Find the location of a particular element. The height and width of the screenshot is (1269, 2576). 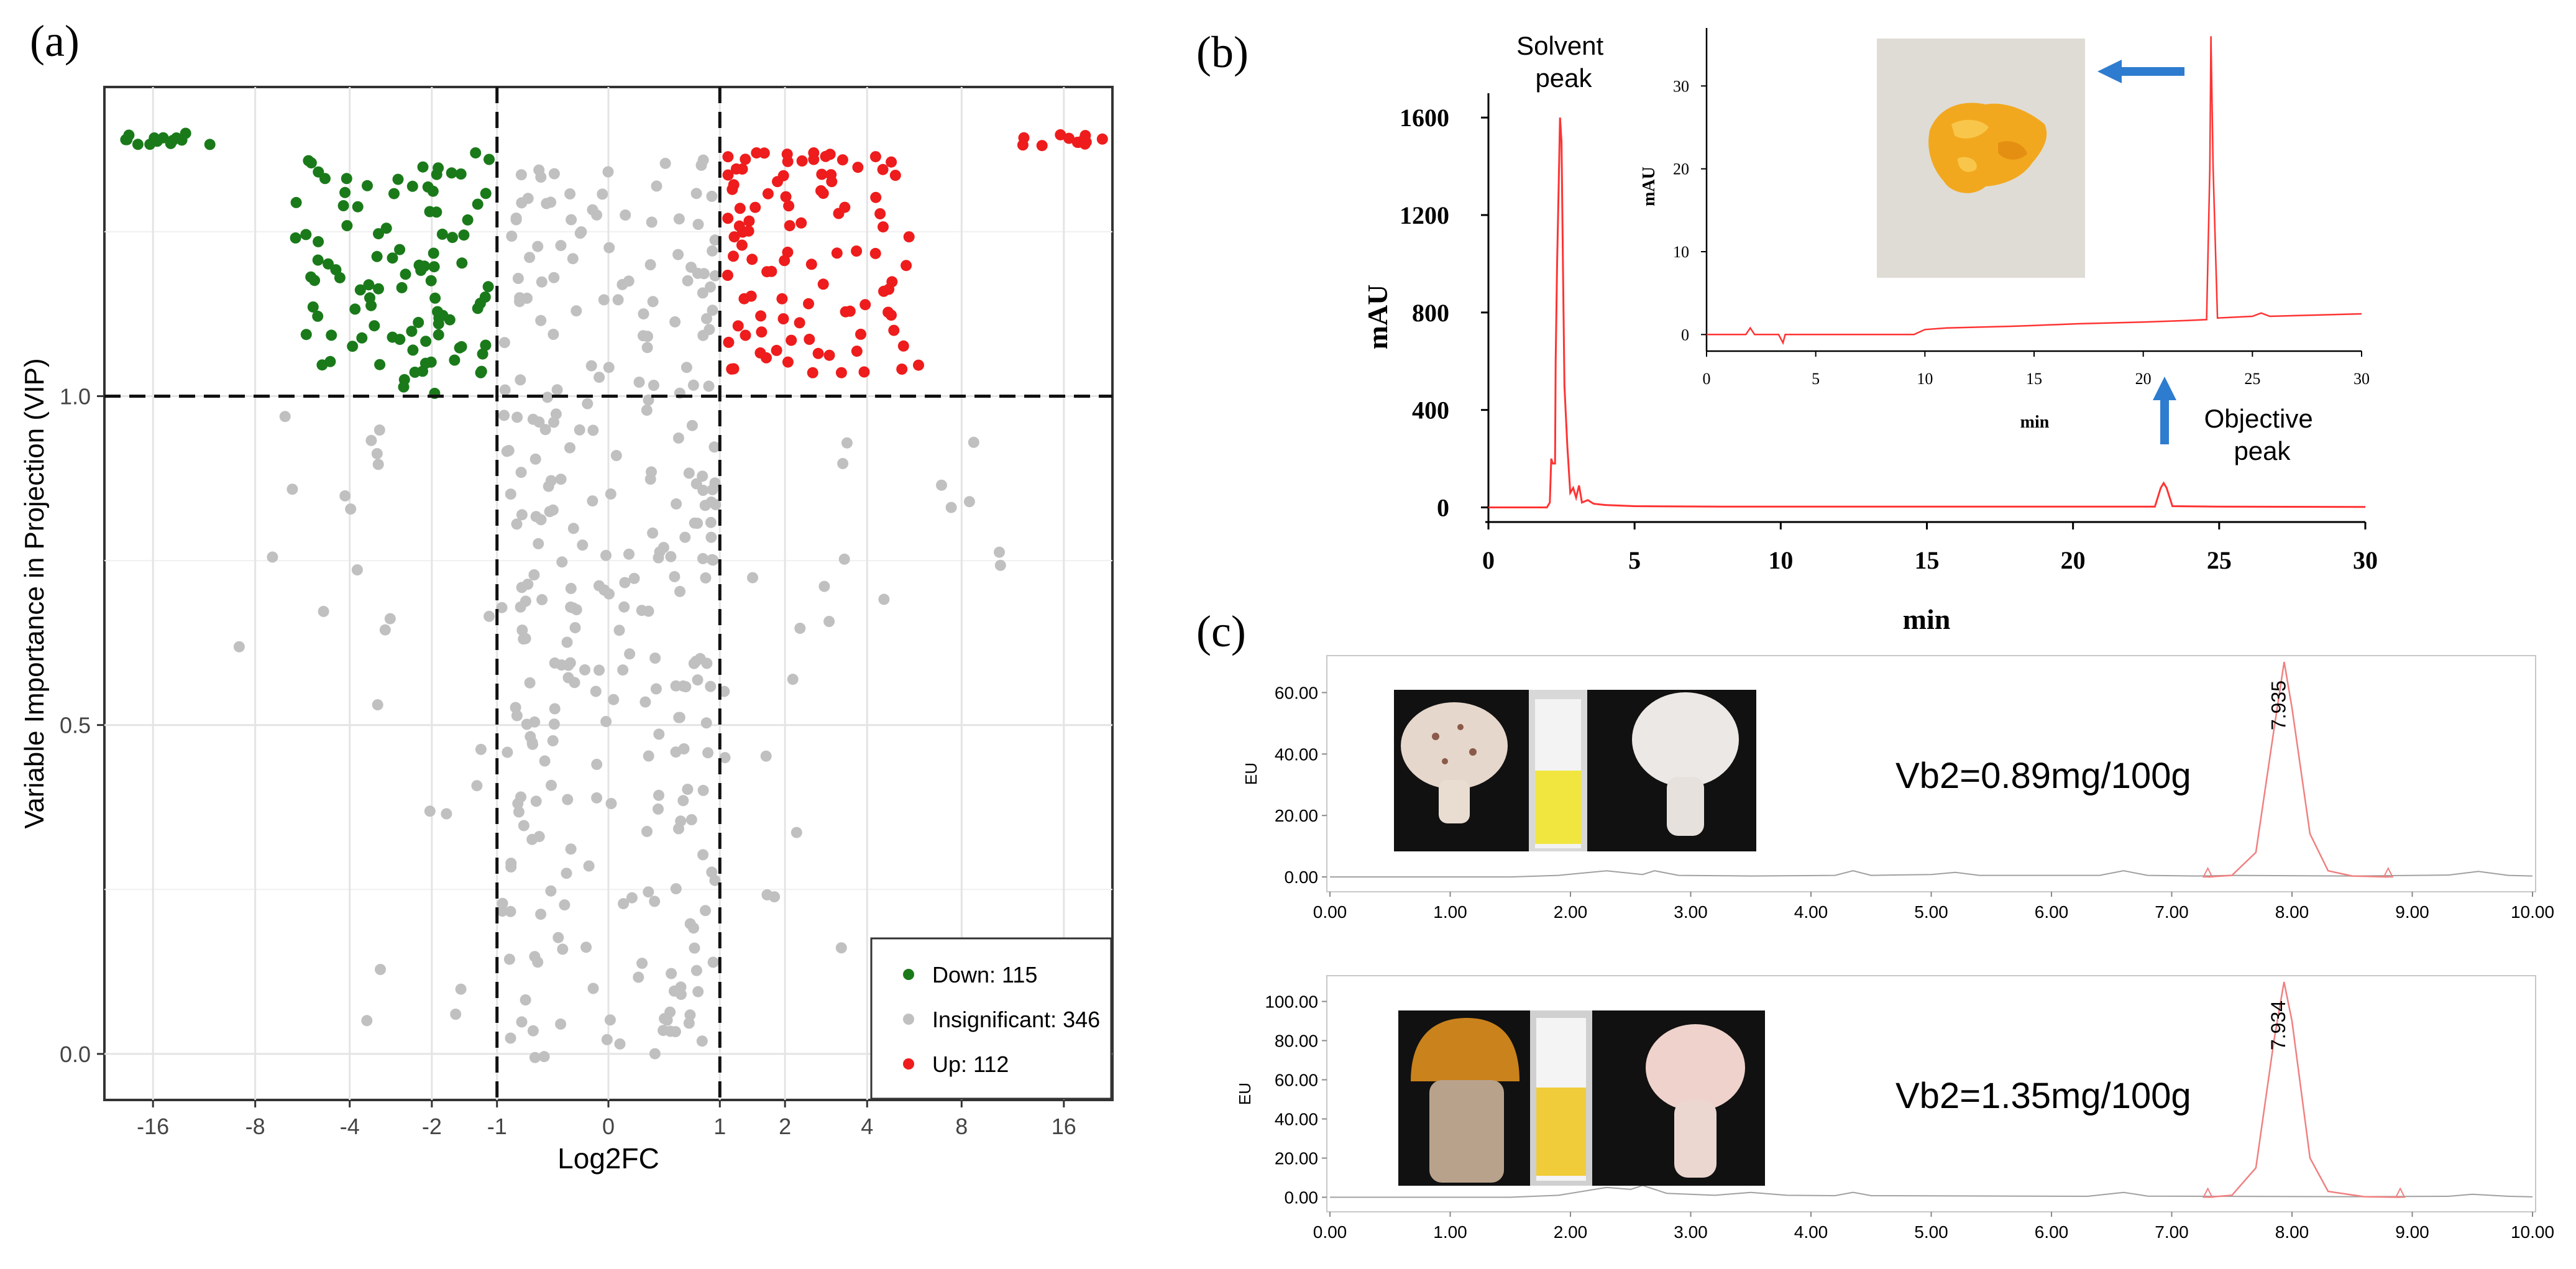

x-tick-label: 25 is located at coordinates (2219, 560).